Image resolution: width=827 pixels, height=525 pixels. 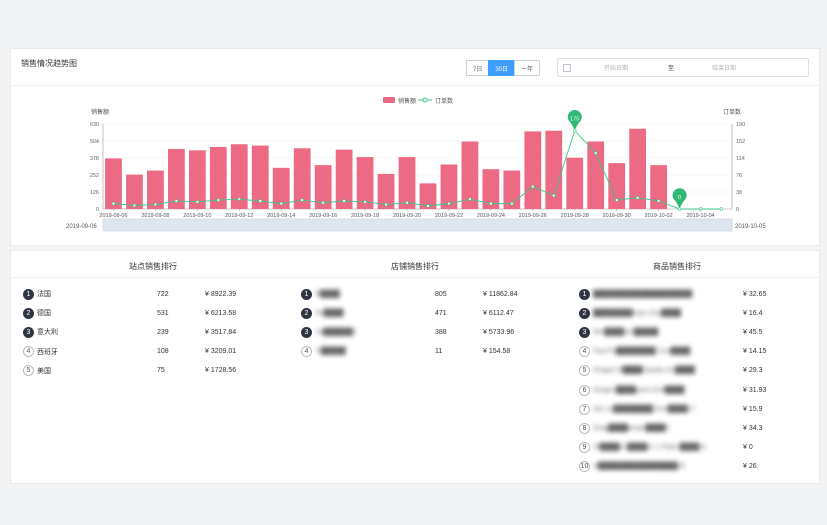 What do you see at coordinates (527, 68) in the screenshot?
I see `range-year-button: 一年` at bounding box center [527, 68].